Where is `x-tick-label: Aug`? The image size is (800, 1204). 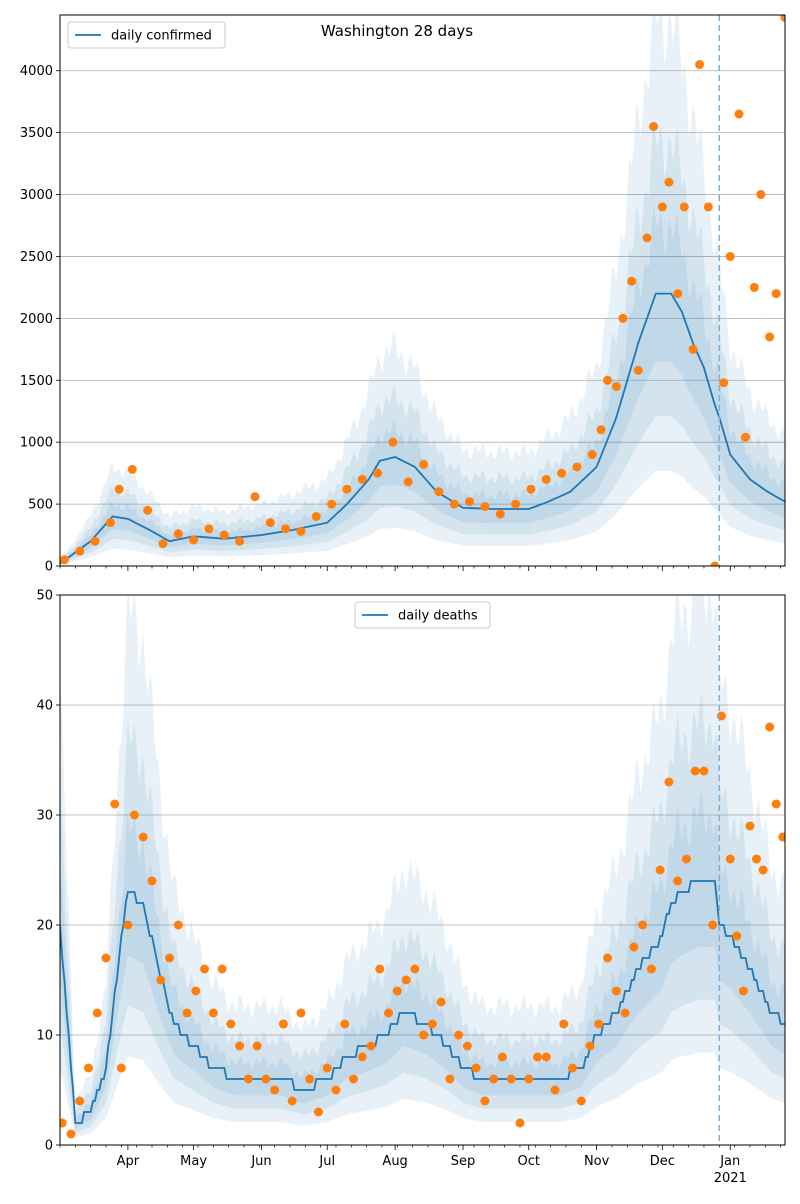
x-tick-label: Aug is located at coordinates (394, 1161).